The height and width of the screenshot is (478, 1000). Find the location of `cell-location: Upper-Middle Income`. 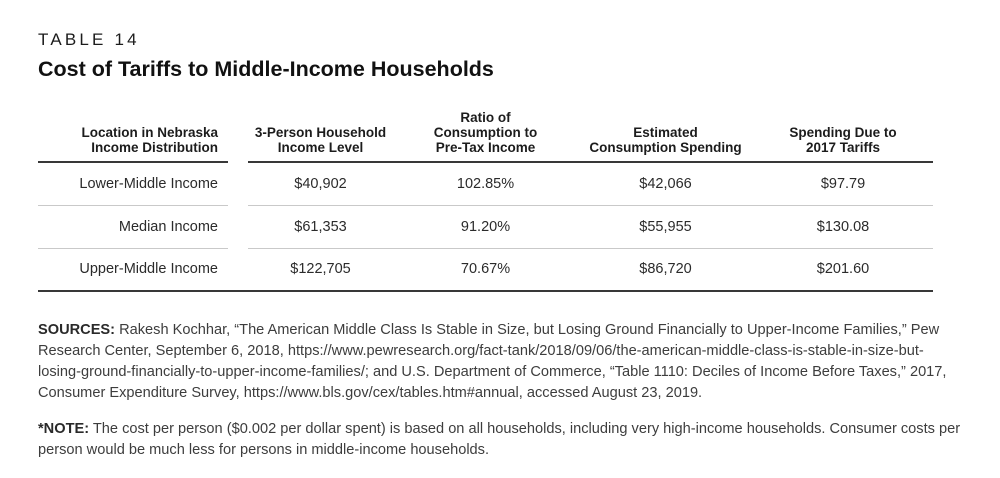

cell-location: Upper-Middle Income is located at coordinates (133, 270).